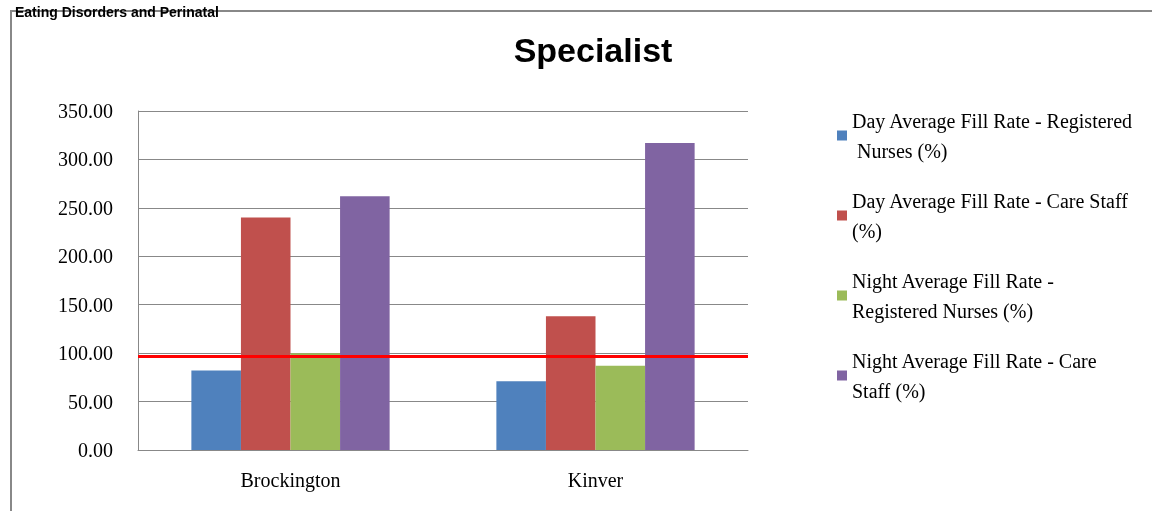 This screenshot has width=1152, height=511. Describe the element at coordinates (992, 136) in the screenshot. I see `legend-label: Day Average Fill Rate - Registered Nurses (%)` at that location.